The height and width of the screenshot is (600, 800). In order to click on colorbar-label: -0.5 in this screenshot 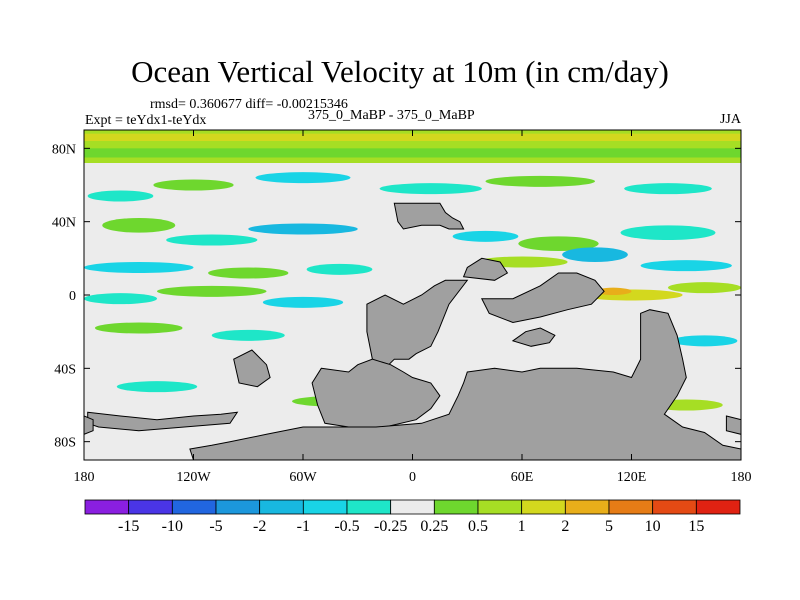, I will do `click(346, 526)`.